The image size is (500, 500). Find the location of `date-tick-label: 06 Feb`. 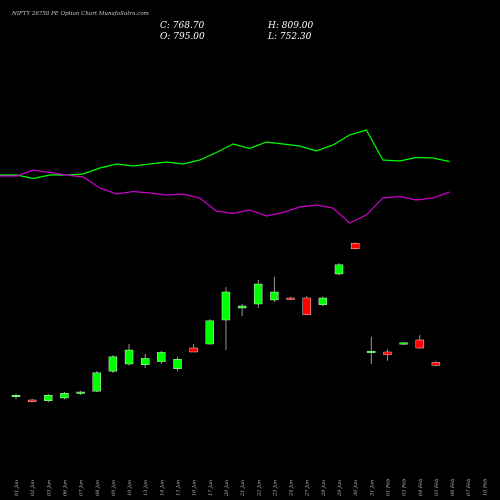

date-tick-label: 06 Feb is located at coordinates (453, 487).